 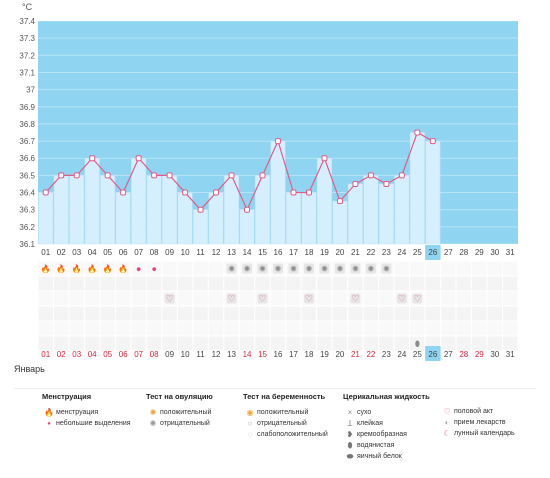 I want to click on legend-item: ◉ положительный, so click(x=285, y=412).